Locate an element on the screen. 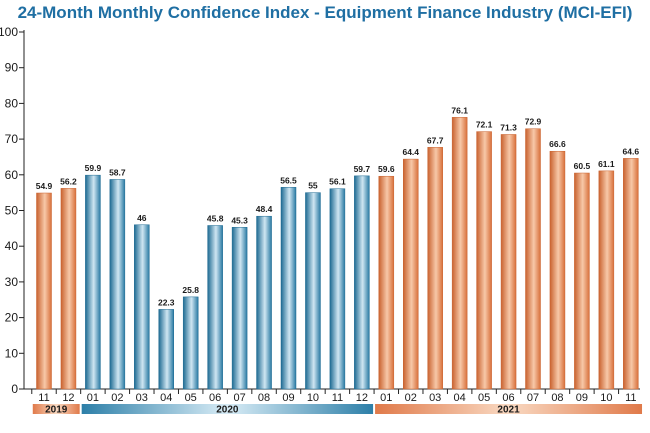 This screenshot has height=433, width=650. value-label: 60.5 is located at coordinates (582, 166).